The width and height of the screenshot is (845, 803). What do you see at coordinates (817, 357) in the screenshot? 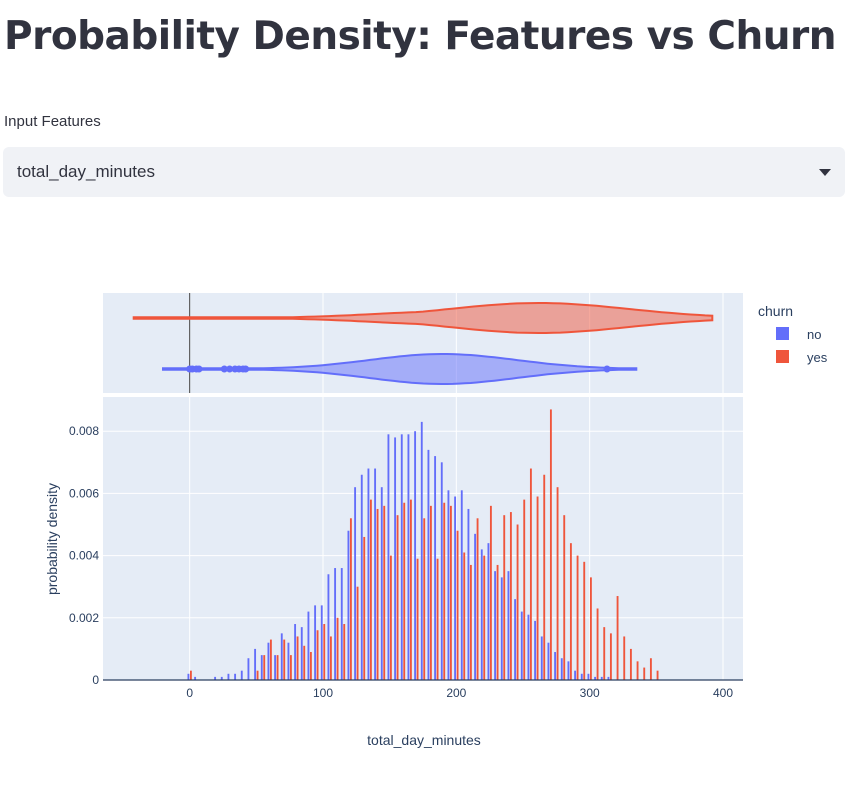
I see `legend-label-yes: yes` at bounding box center [817, 357].